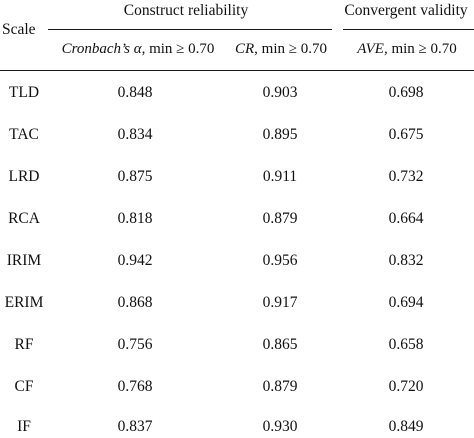  Describe the element at coordinates (406, 260) in the screenshot. I see `row-ave: 0.832` at that location.